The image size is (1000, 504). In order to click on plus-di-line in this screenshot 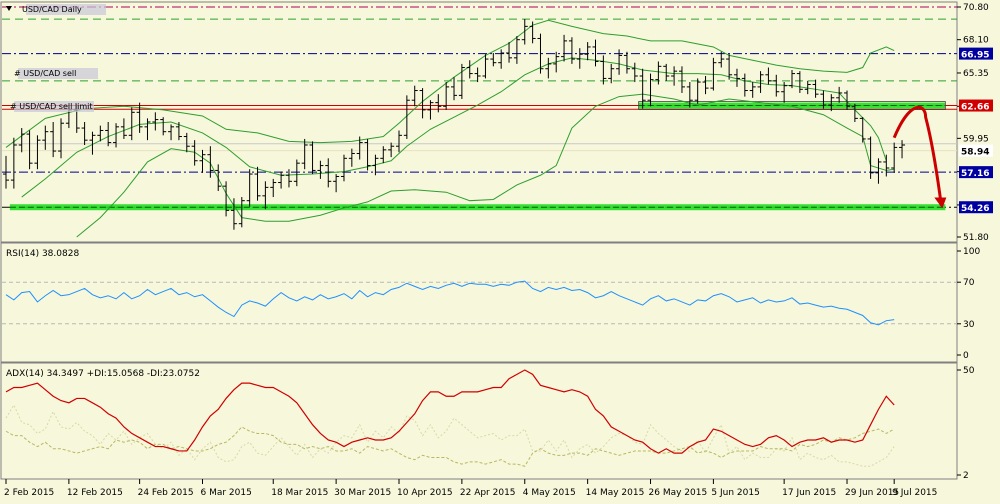, I will do `click(450, 435)`.